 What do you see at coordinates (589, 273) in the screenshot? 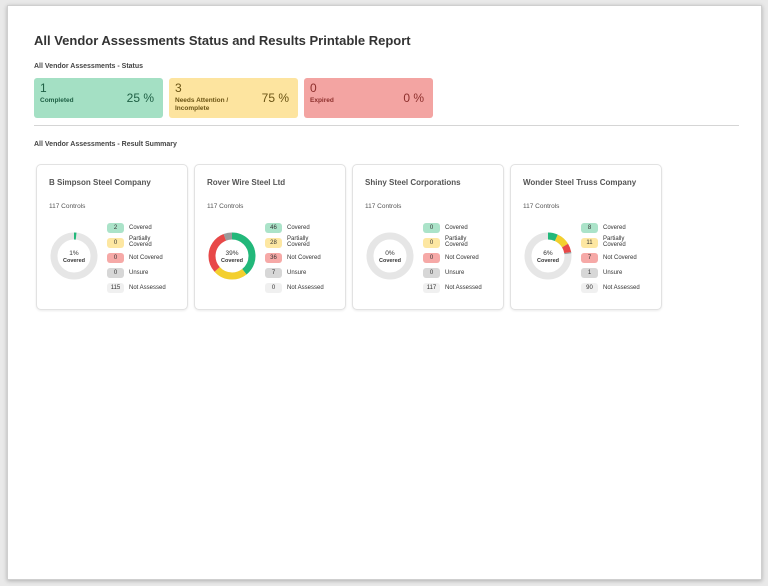
I see `count-badge: 1` at bounding box center [589, 273].